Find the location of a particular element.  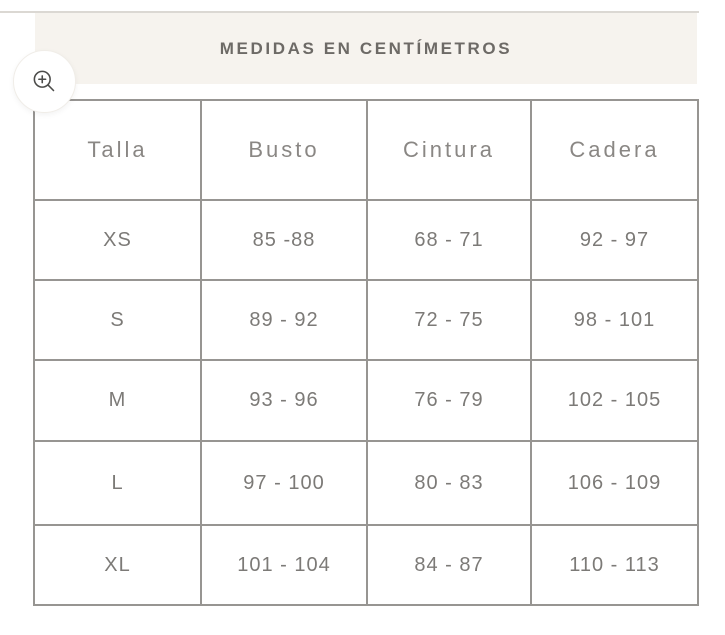

cintura-cell: 76 - 79 is located at coordinates (449, 400).